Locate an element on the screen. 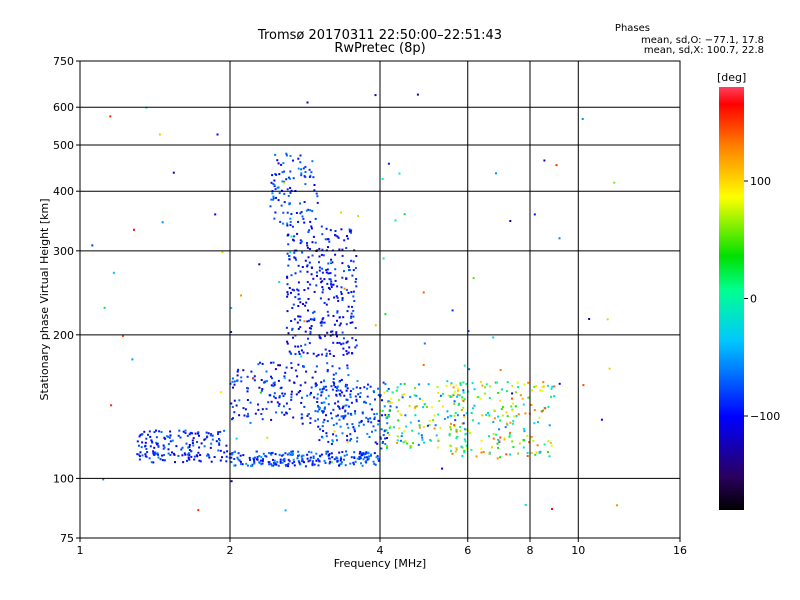 The height and width of the screenshot is (600, 800). x-tick-label: 10 is located at coordinates (578, 550).